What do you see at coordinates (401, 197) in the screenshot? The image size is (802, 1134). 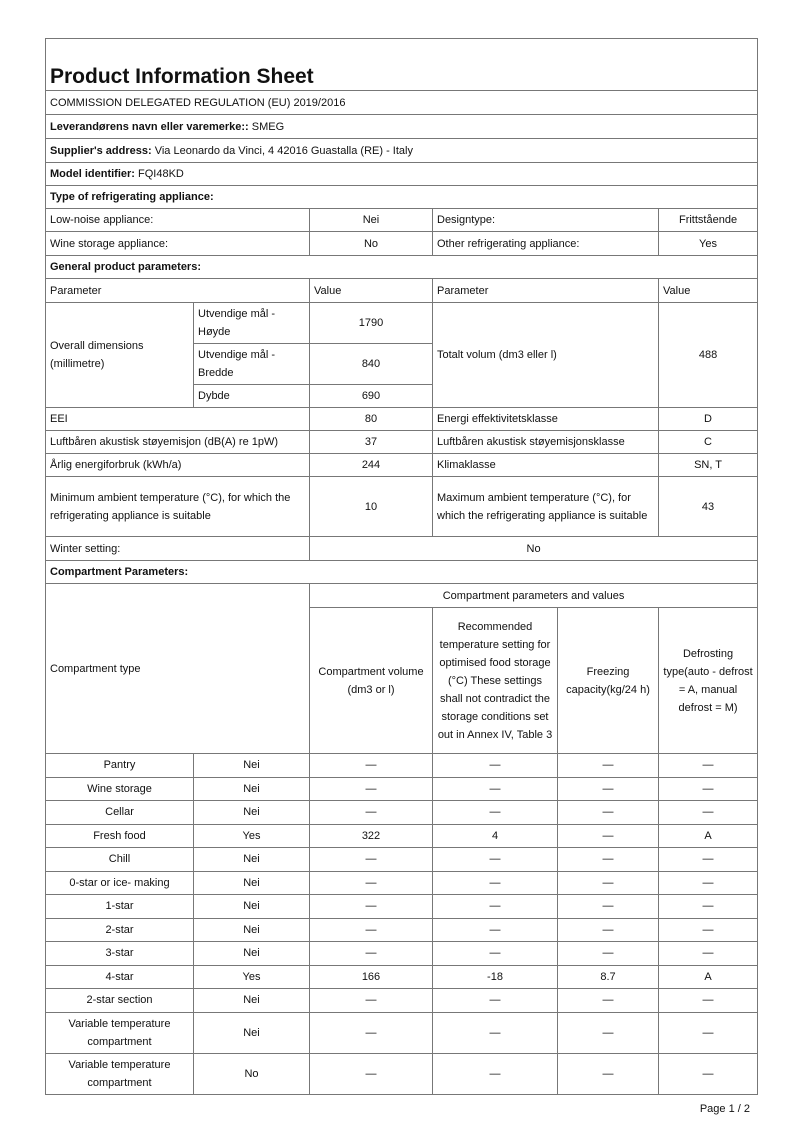 I see `type-heading: Type of refrigerating appliance:` at bounding box center [401, 197].